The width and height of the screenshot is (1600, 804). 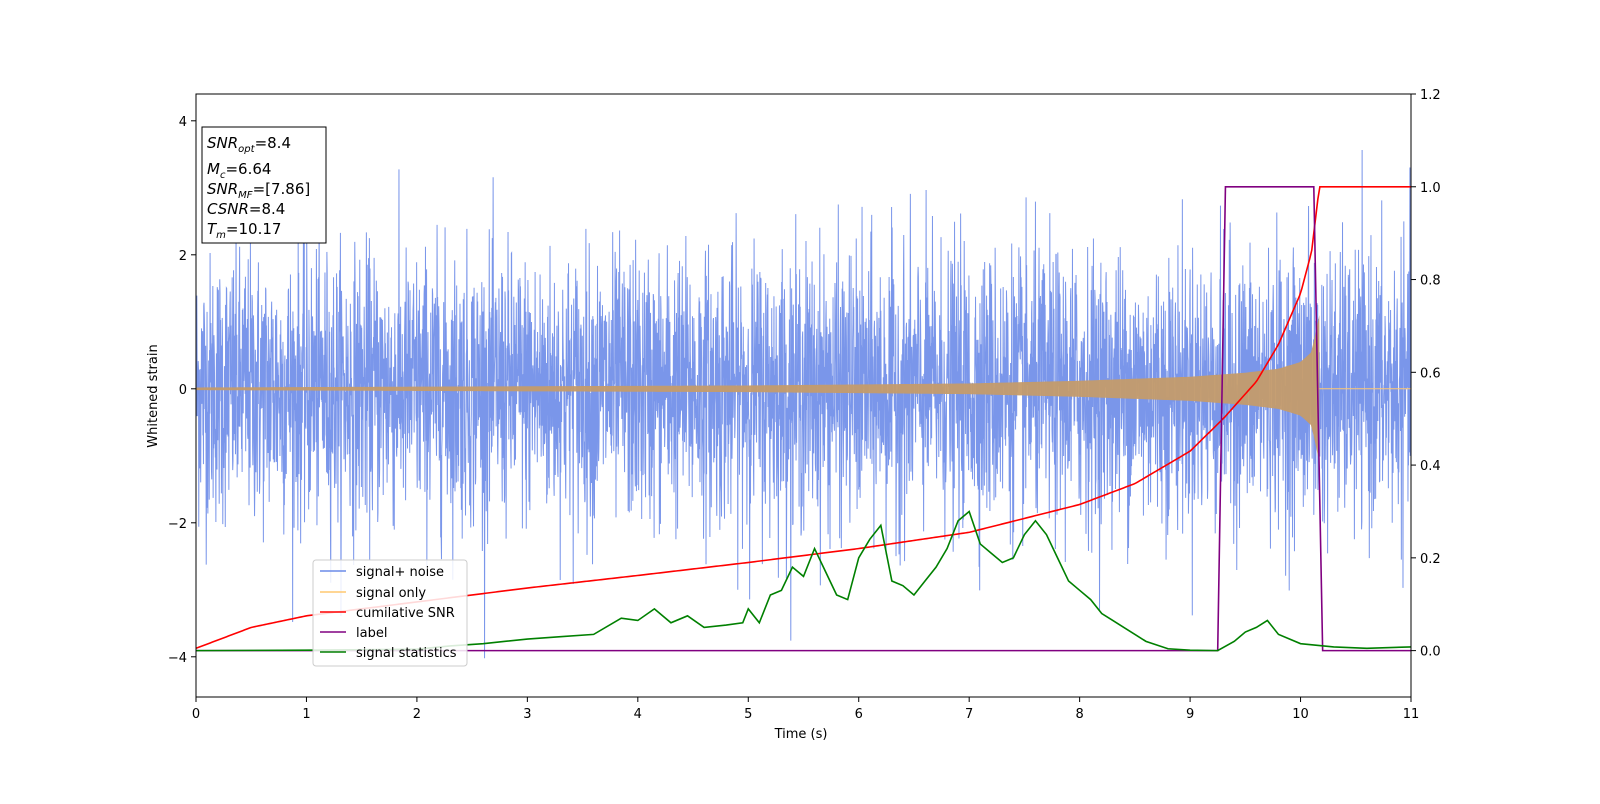 I want to click on y-axis-left: 4 2 0 −2 −4, so click(x=182, y=390).